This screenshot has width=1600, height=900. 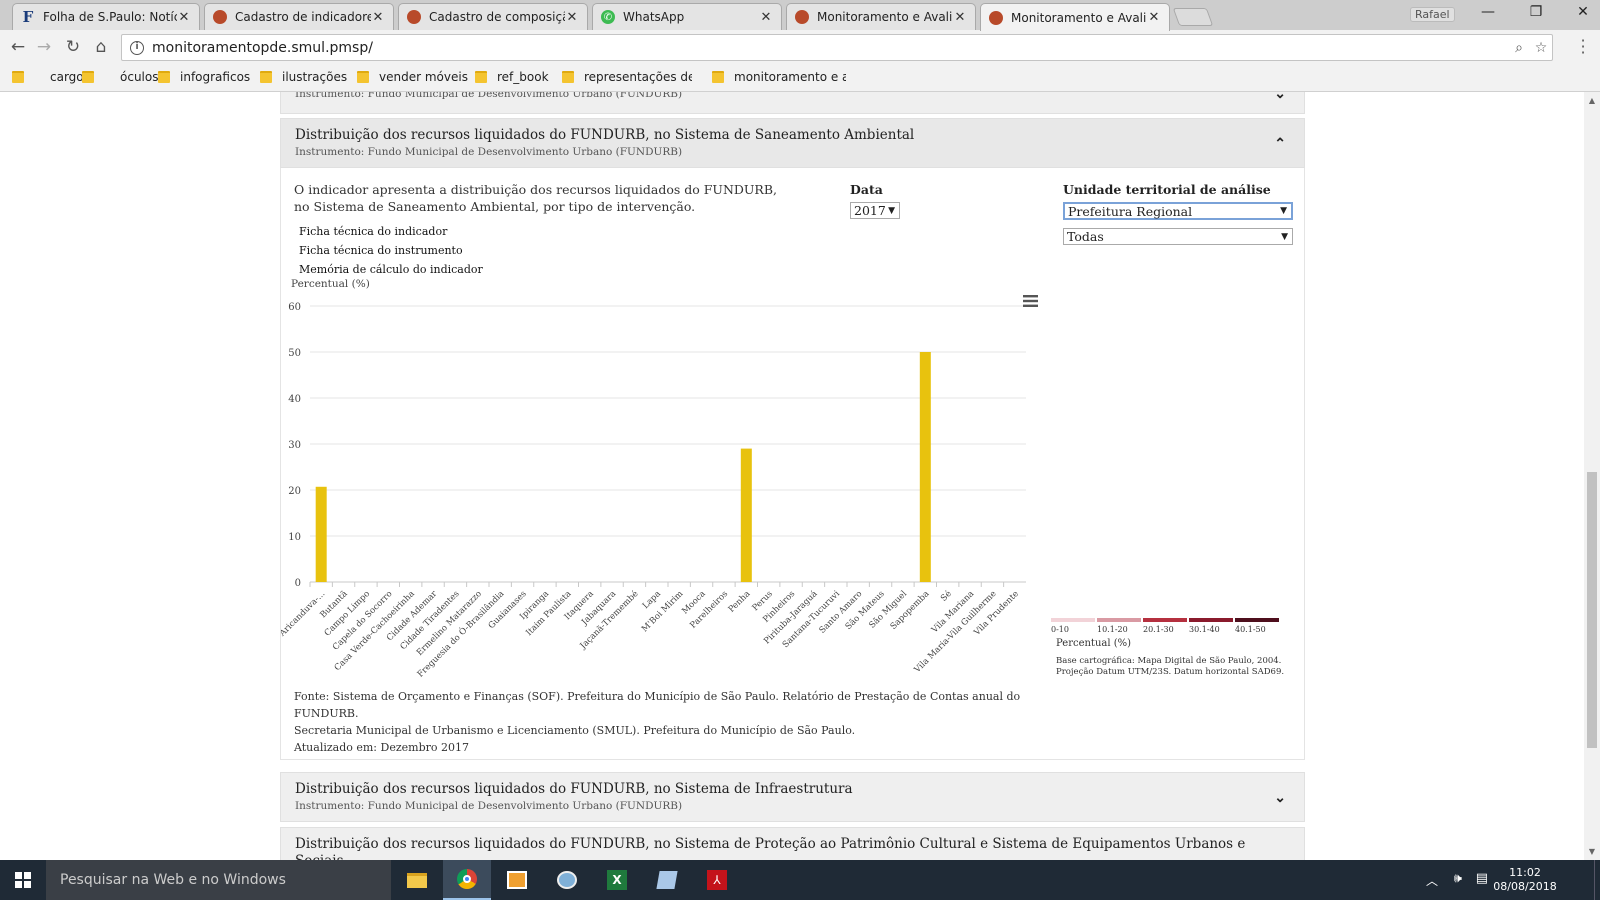 What do you see at coordinates (1073, 626) in the screenshot?
I see `legend-item: 0-10` at bounding box center [1073, 626].